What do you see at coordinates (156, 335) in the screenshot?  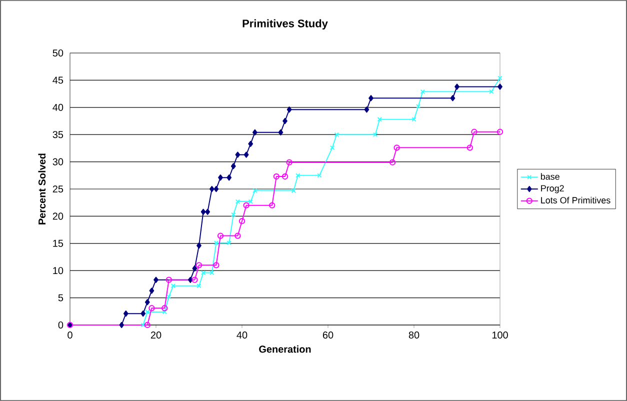 I see `x-tick-label: 20` at bounding box center [156, 335].